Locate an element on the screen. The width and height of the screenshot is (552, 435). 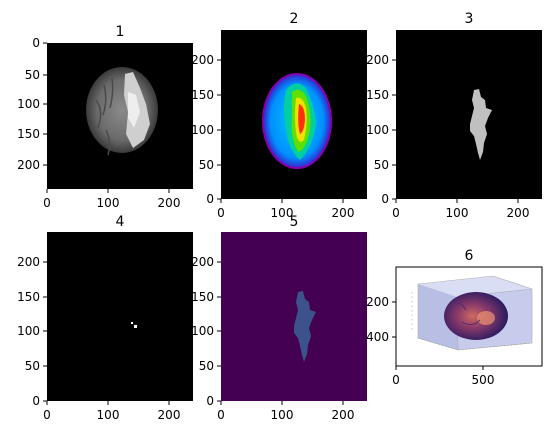
y-tick: 400 is located at coordinates (381, 337).